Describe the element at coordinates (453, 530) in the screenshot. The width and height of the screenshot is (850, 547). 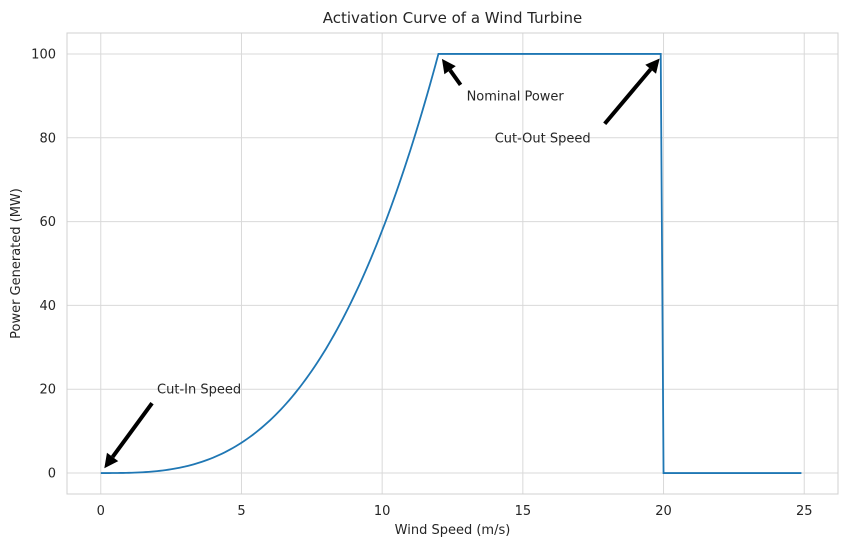
I see `x-axis-label: Wind Speed (m/s)` at that location.